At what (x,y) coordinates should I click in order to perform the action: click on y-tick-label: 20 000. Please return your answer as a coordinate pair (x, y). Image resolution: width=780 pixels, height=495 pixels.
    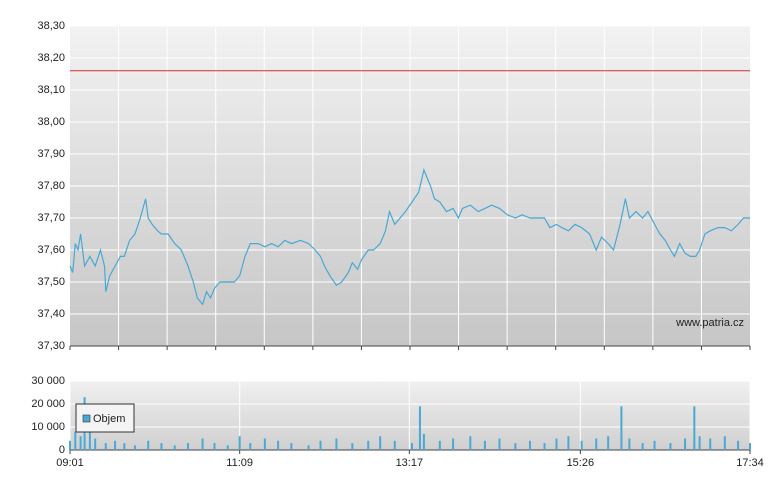
    Looking at the image, I should click on (48, 404).